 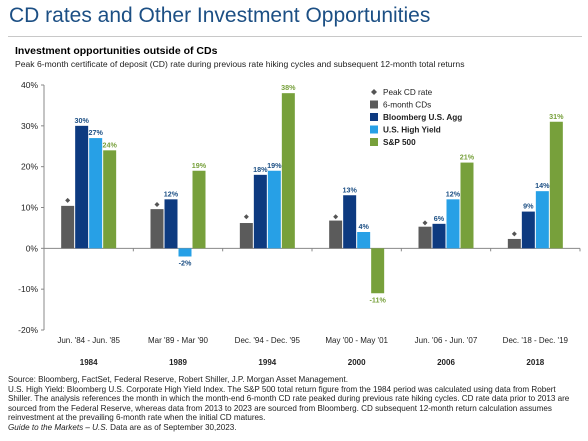 What do you see at coordinates (32, 248) in the screenshot?
I see `y-tick-label: 0%` at bounding box center [32, 248].